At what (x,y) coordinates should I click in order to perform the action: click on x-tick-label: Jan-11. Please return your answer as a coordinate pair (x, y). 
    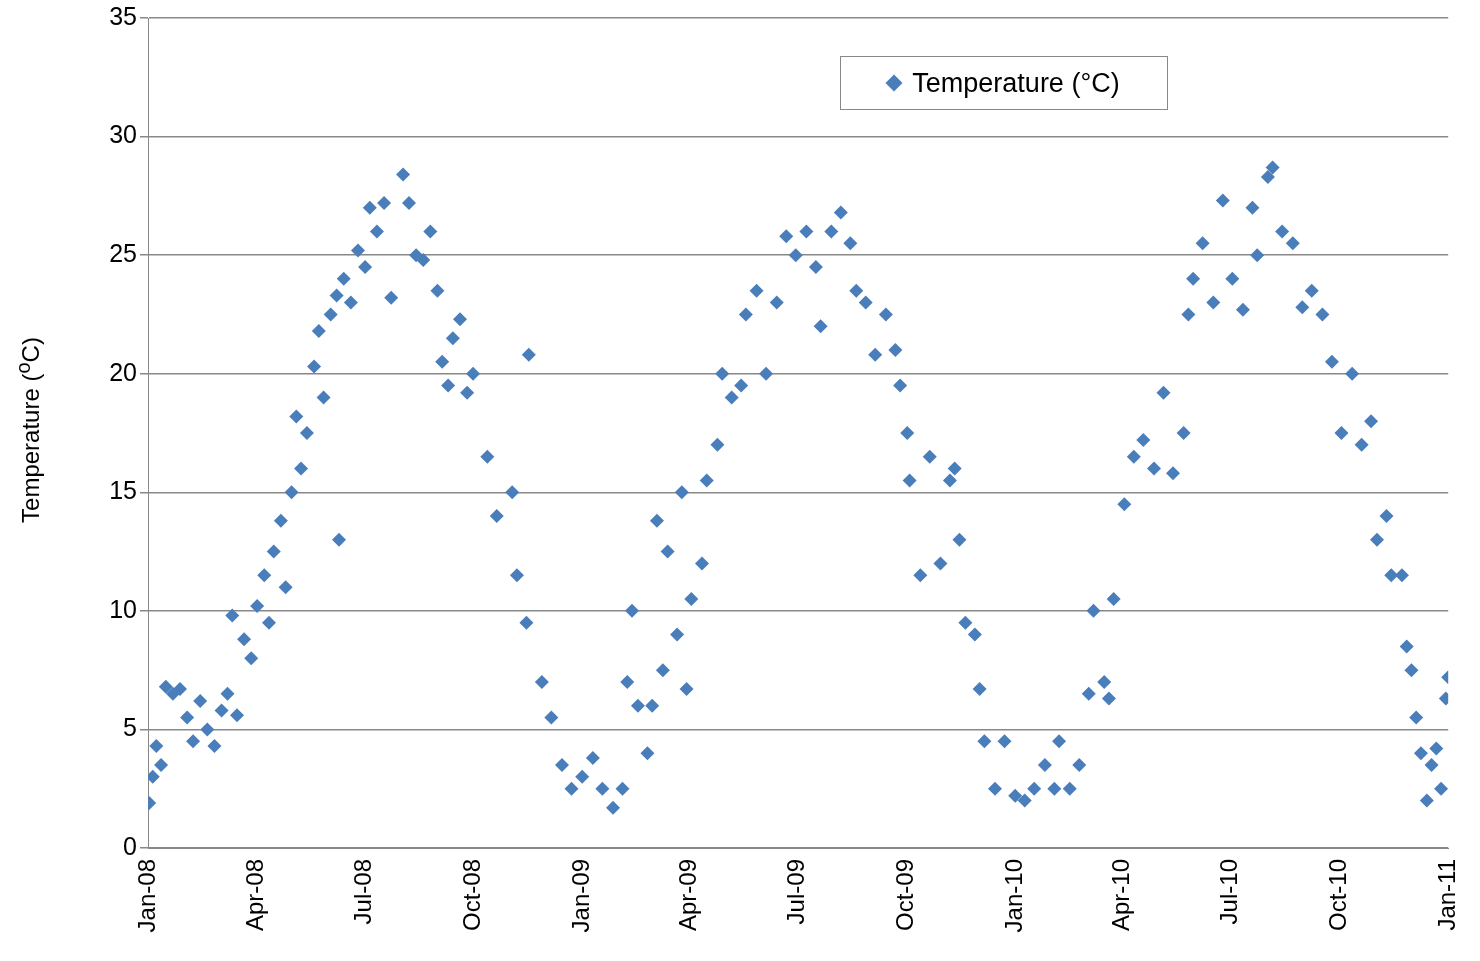
    Looking at the image, I should click on (1446, 895).